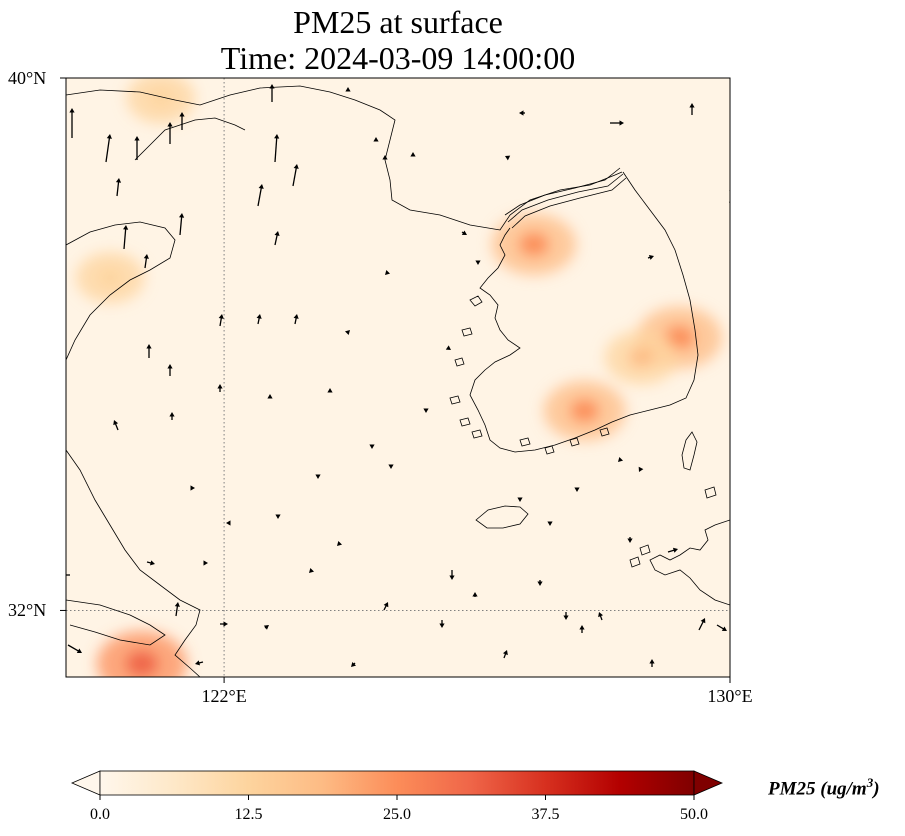 This screenshot has width=905, height=836. Describe the element at coordinates (689, 562) in the screenshot. I see `coastline-kyushu` at that location.